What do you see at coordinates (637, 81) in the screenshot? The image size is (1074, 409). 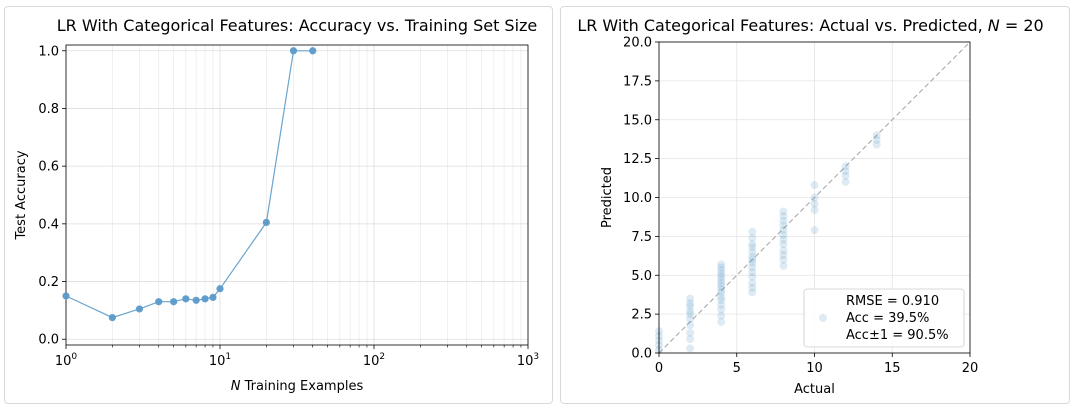 I see `y-tick-label: 17.5` at bounding box center [637, 81].